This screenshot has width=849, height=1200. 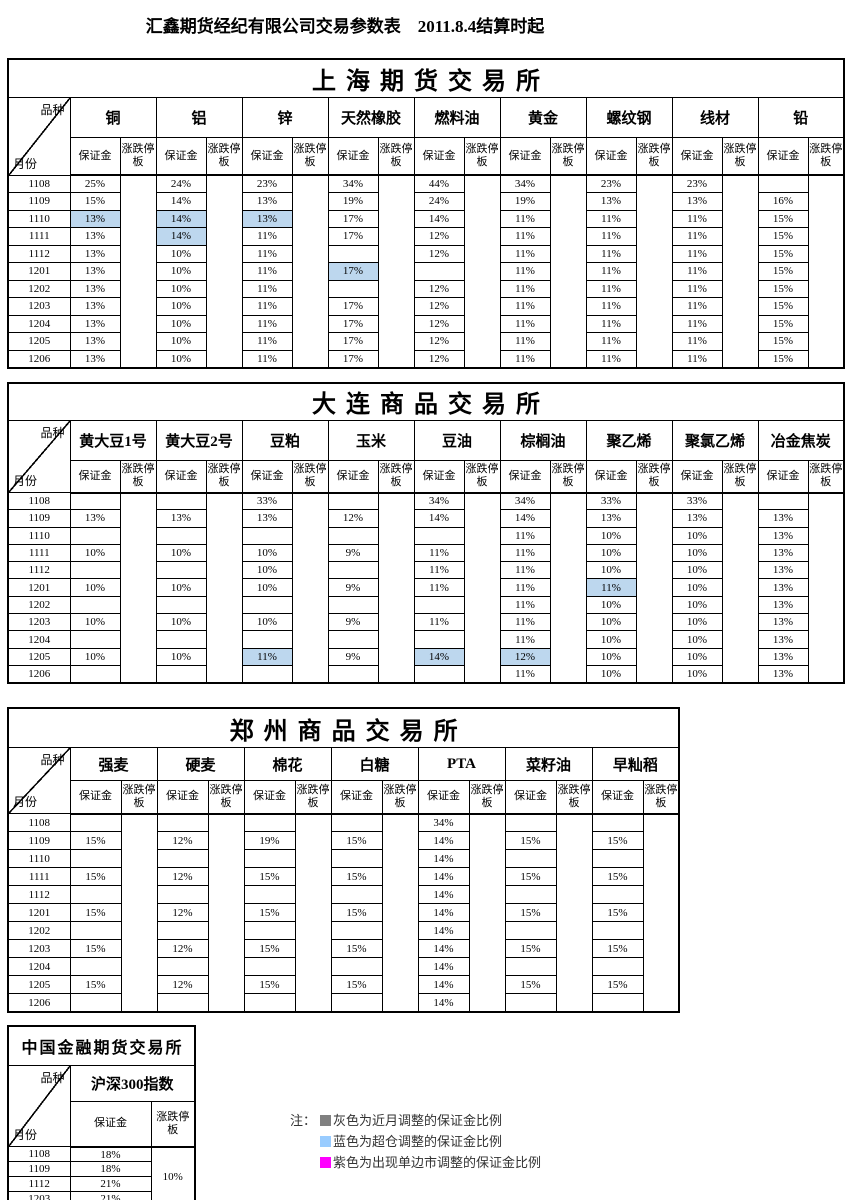 I want to click on month-cell: 1204, so click(x=39, y=323).